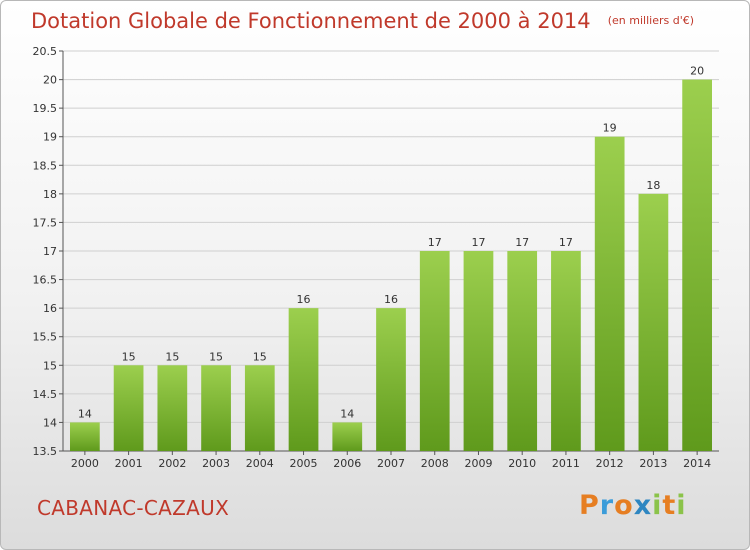 The width and height of the screenshot is (750, 550). What do you see at coordinates (653, 463) in the screenshot?
I see `x-tick-label: 2013` at bounding box center [653, 463].